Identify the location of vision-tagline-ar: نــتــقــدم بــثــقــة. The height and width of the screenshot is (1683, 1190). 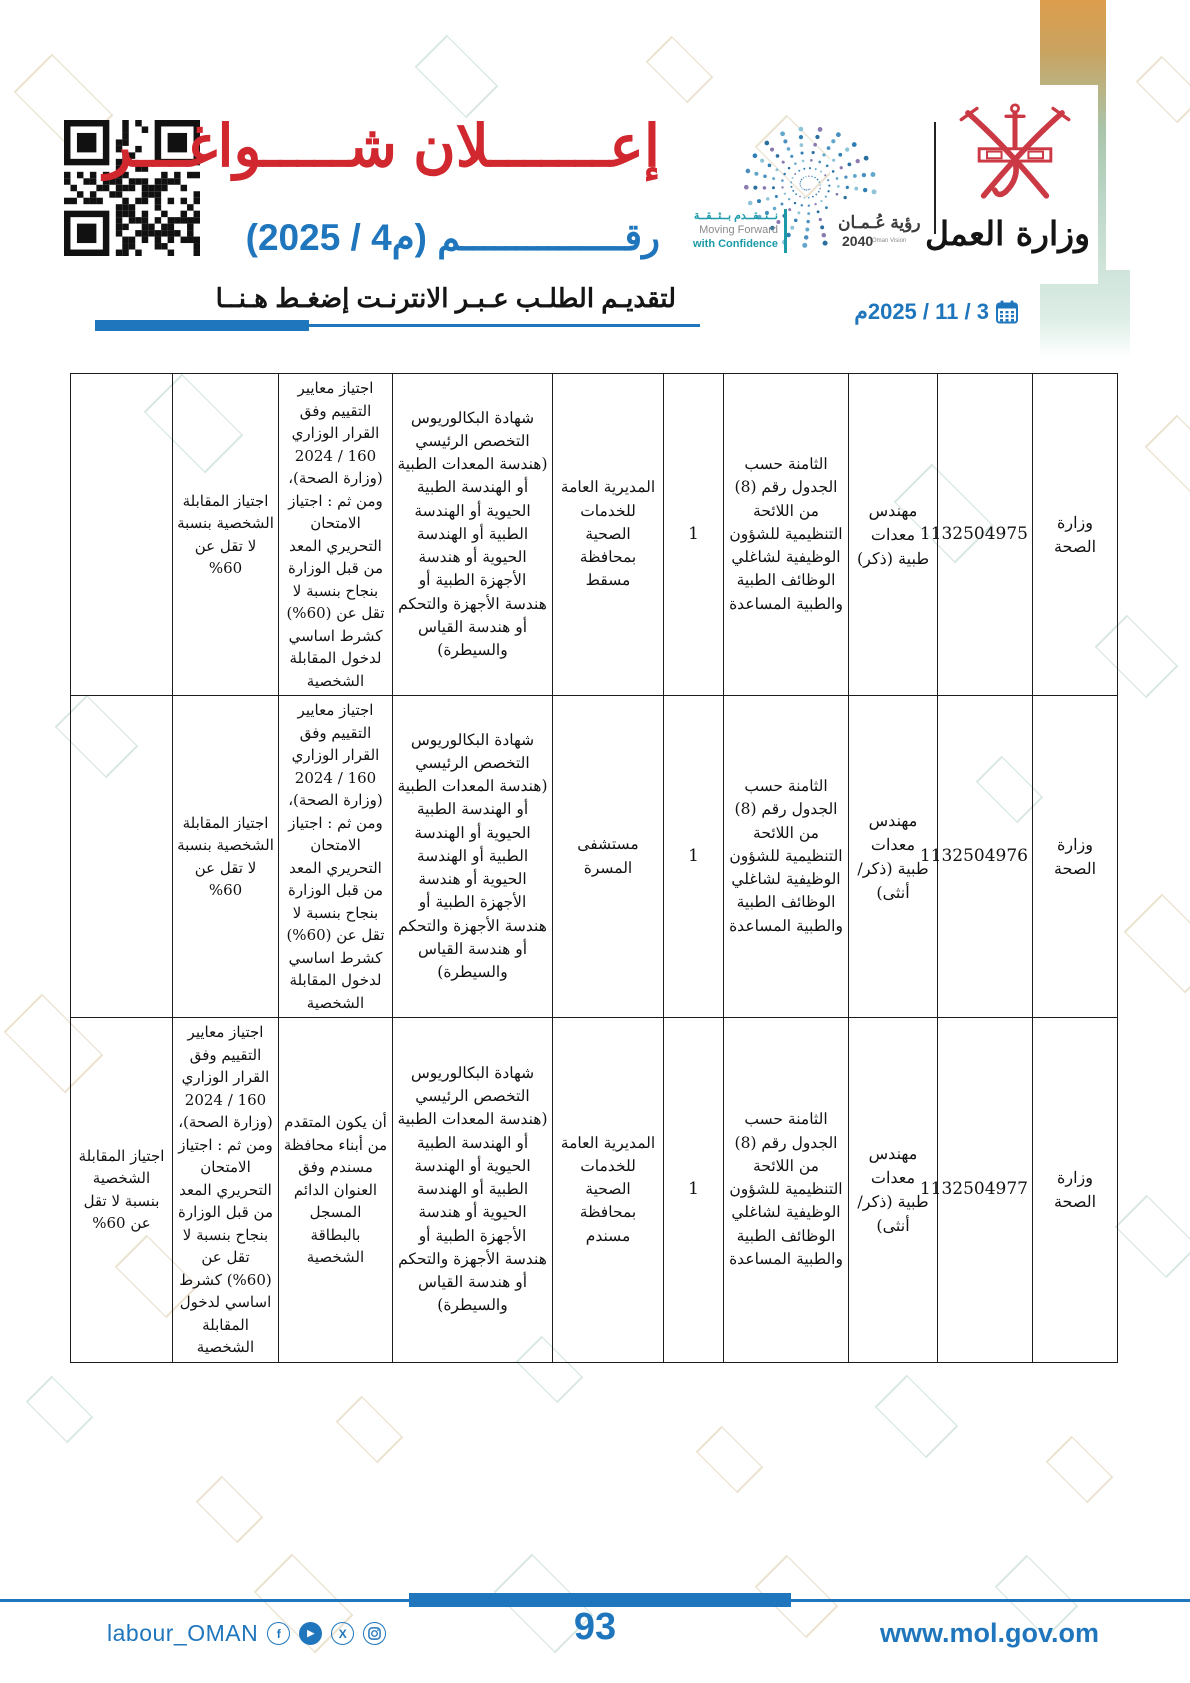
(735, 216).